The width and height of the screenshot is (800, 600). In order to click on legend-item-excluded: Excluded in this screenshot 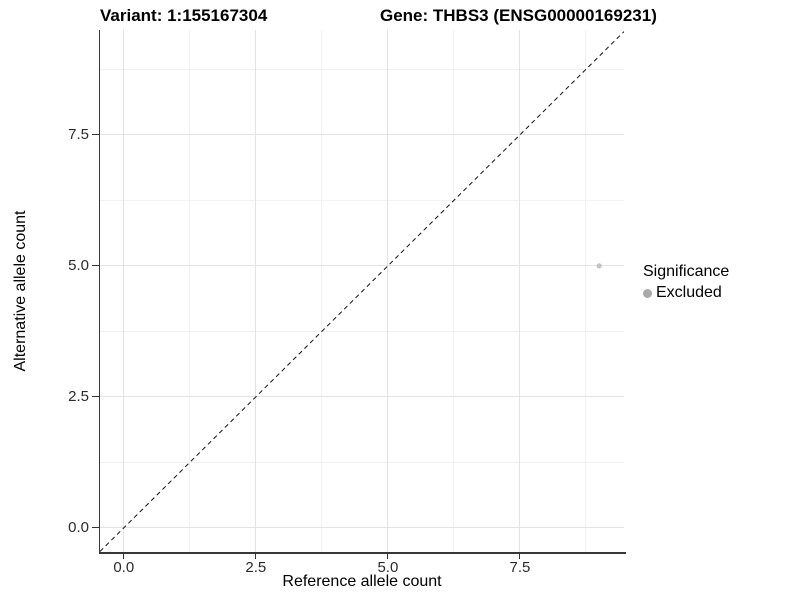, I will do `click(686, 293)`.